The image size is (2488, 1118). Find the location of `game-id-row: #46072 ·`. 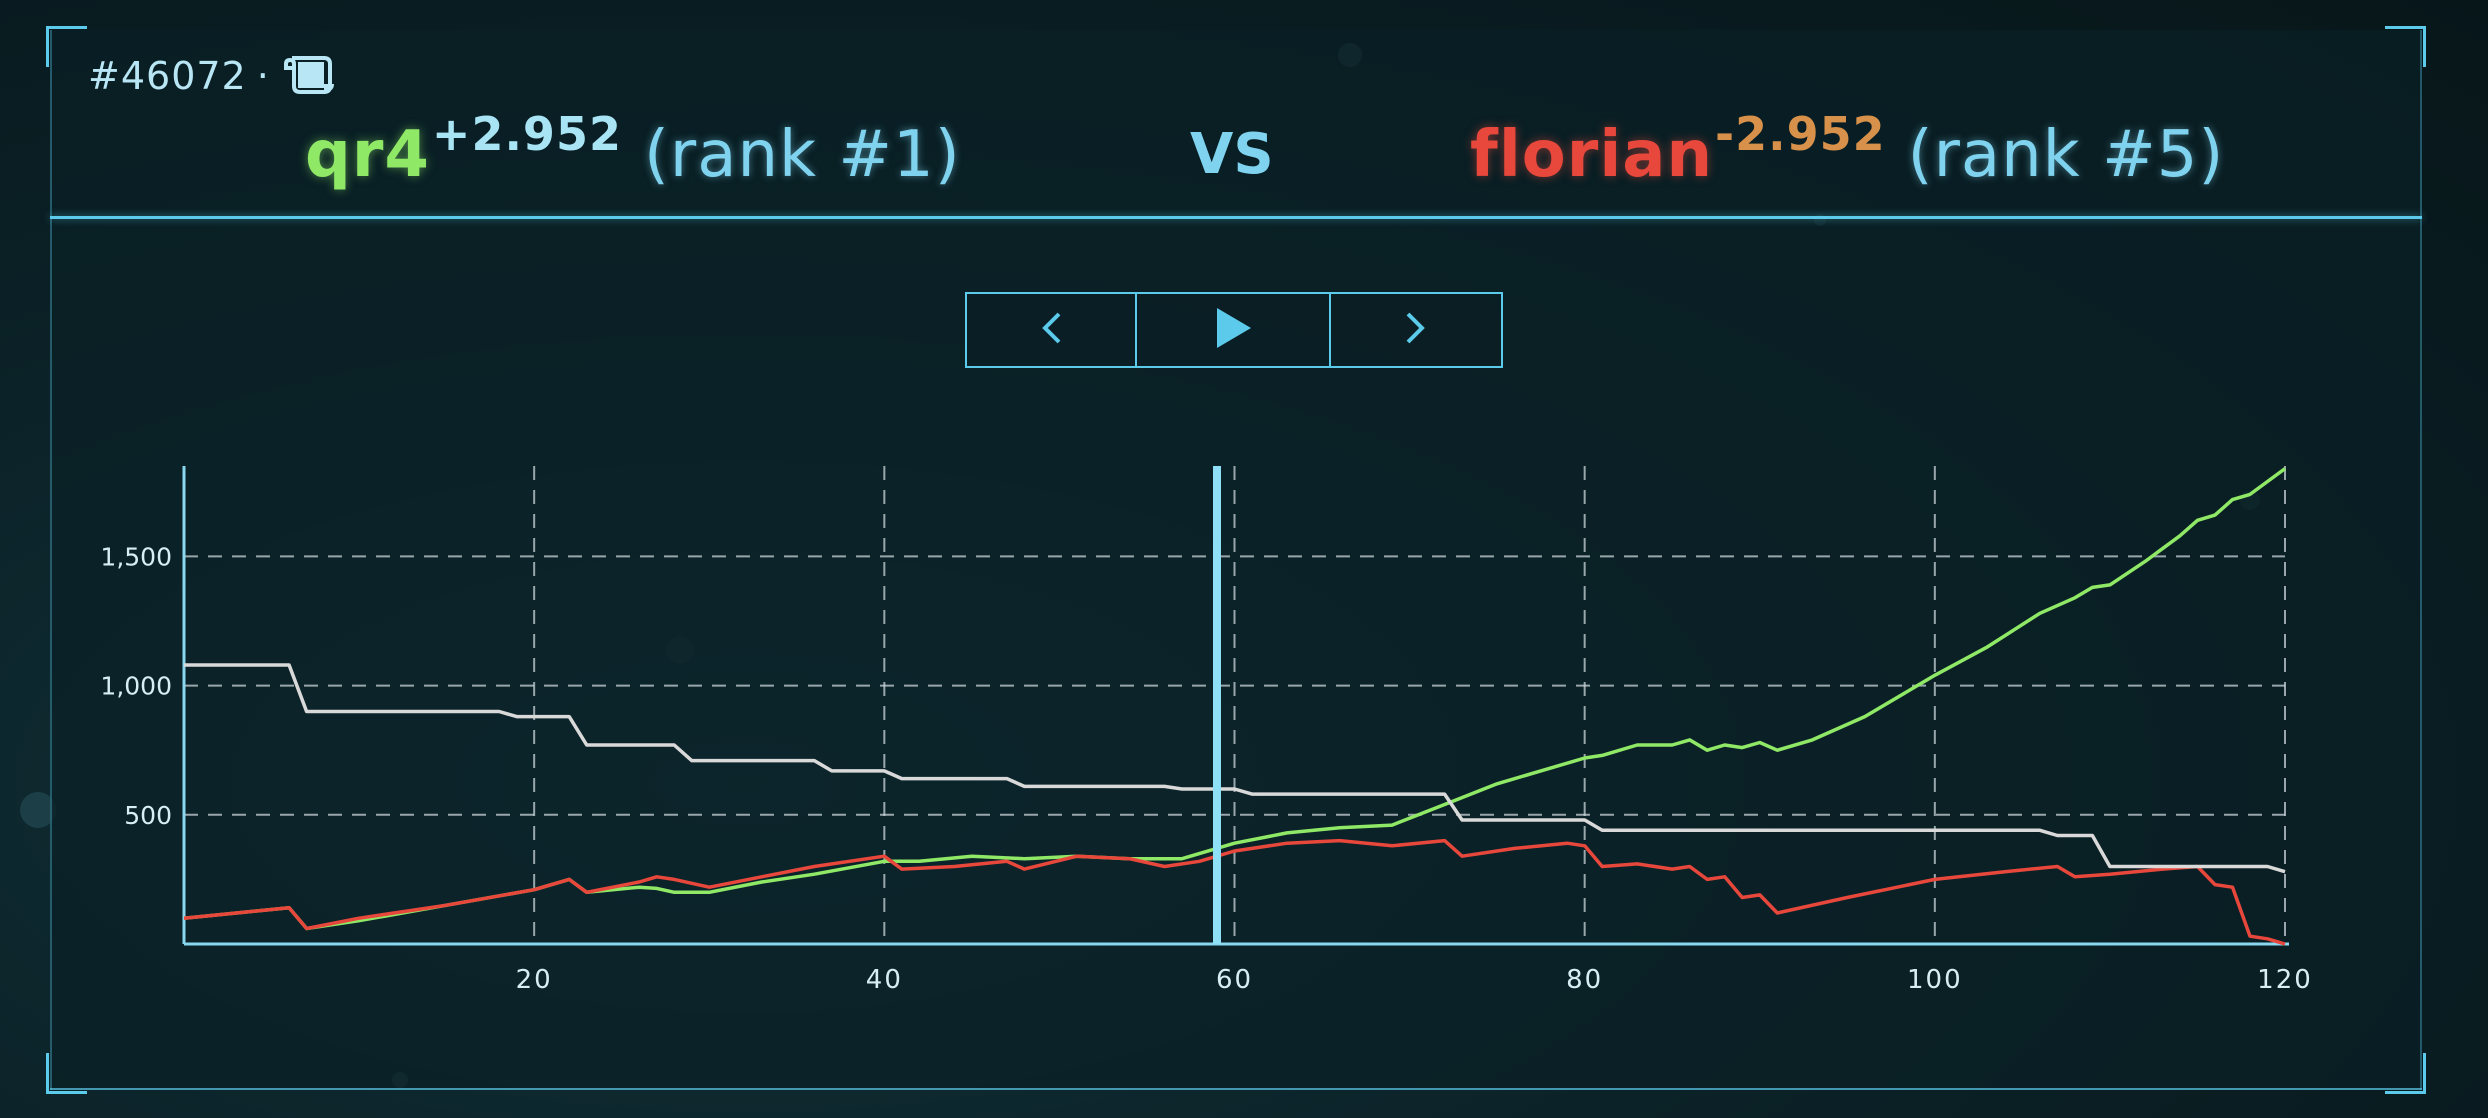

game-id-row: #46072 · is located at coordinates (212, 78).